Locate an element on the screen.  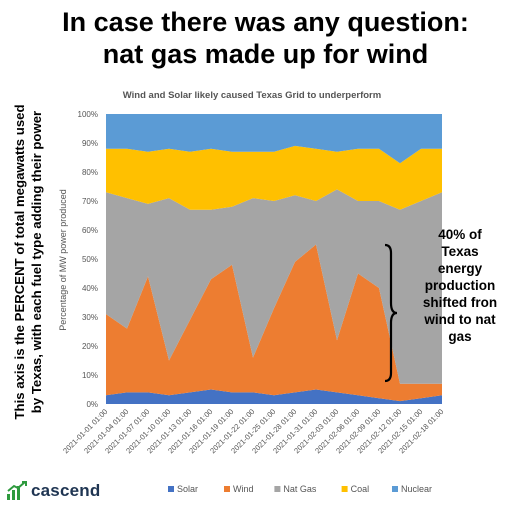
cascend-logo: cascend is located at coordinates (53, 491).